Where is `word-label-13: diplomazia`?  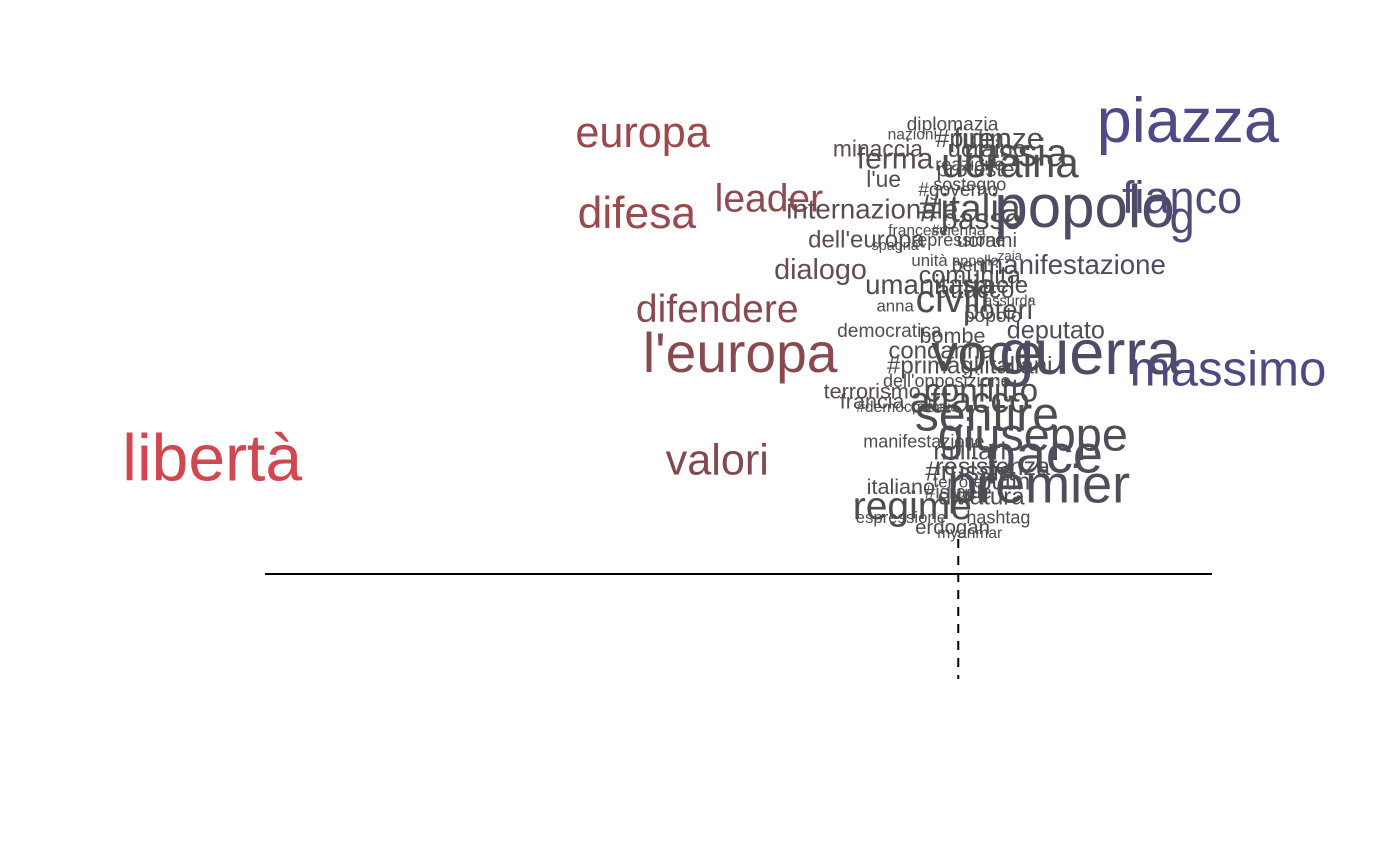 word-label-13: diplomazia is located at coordinates (953, 125).